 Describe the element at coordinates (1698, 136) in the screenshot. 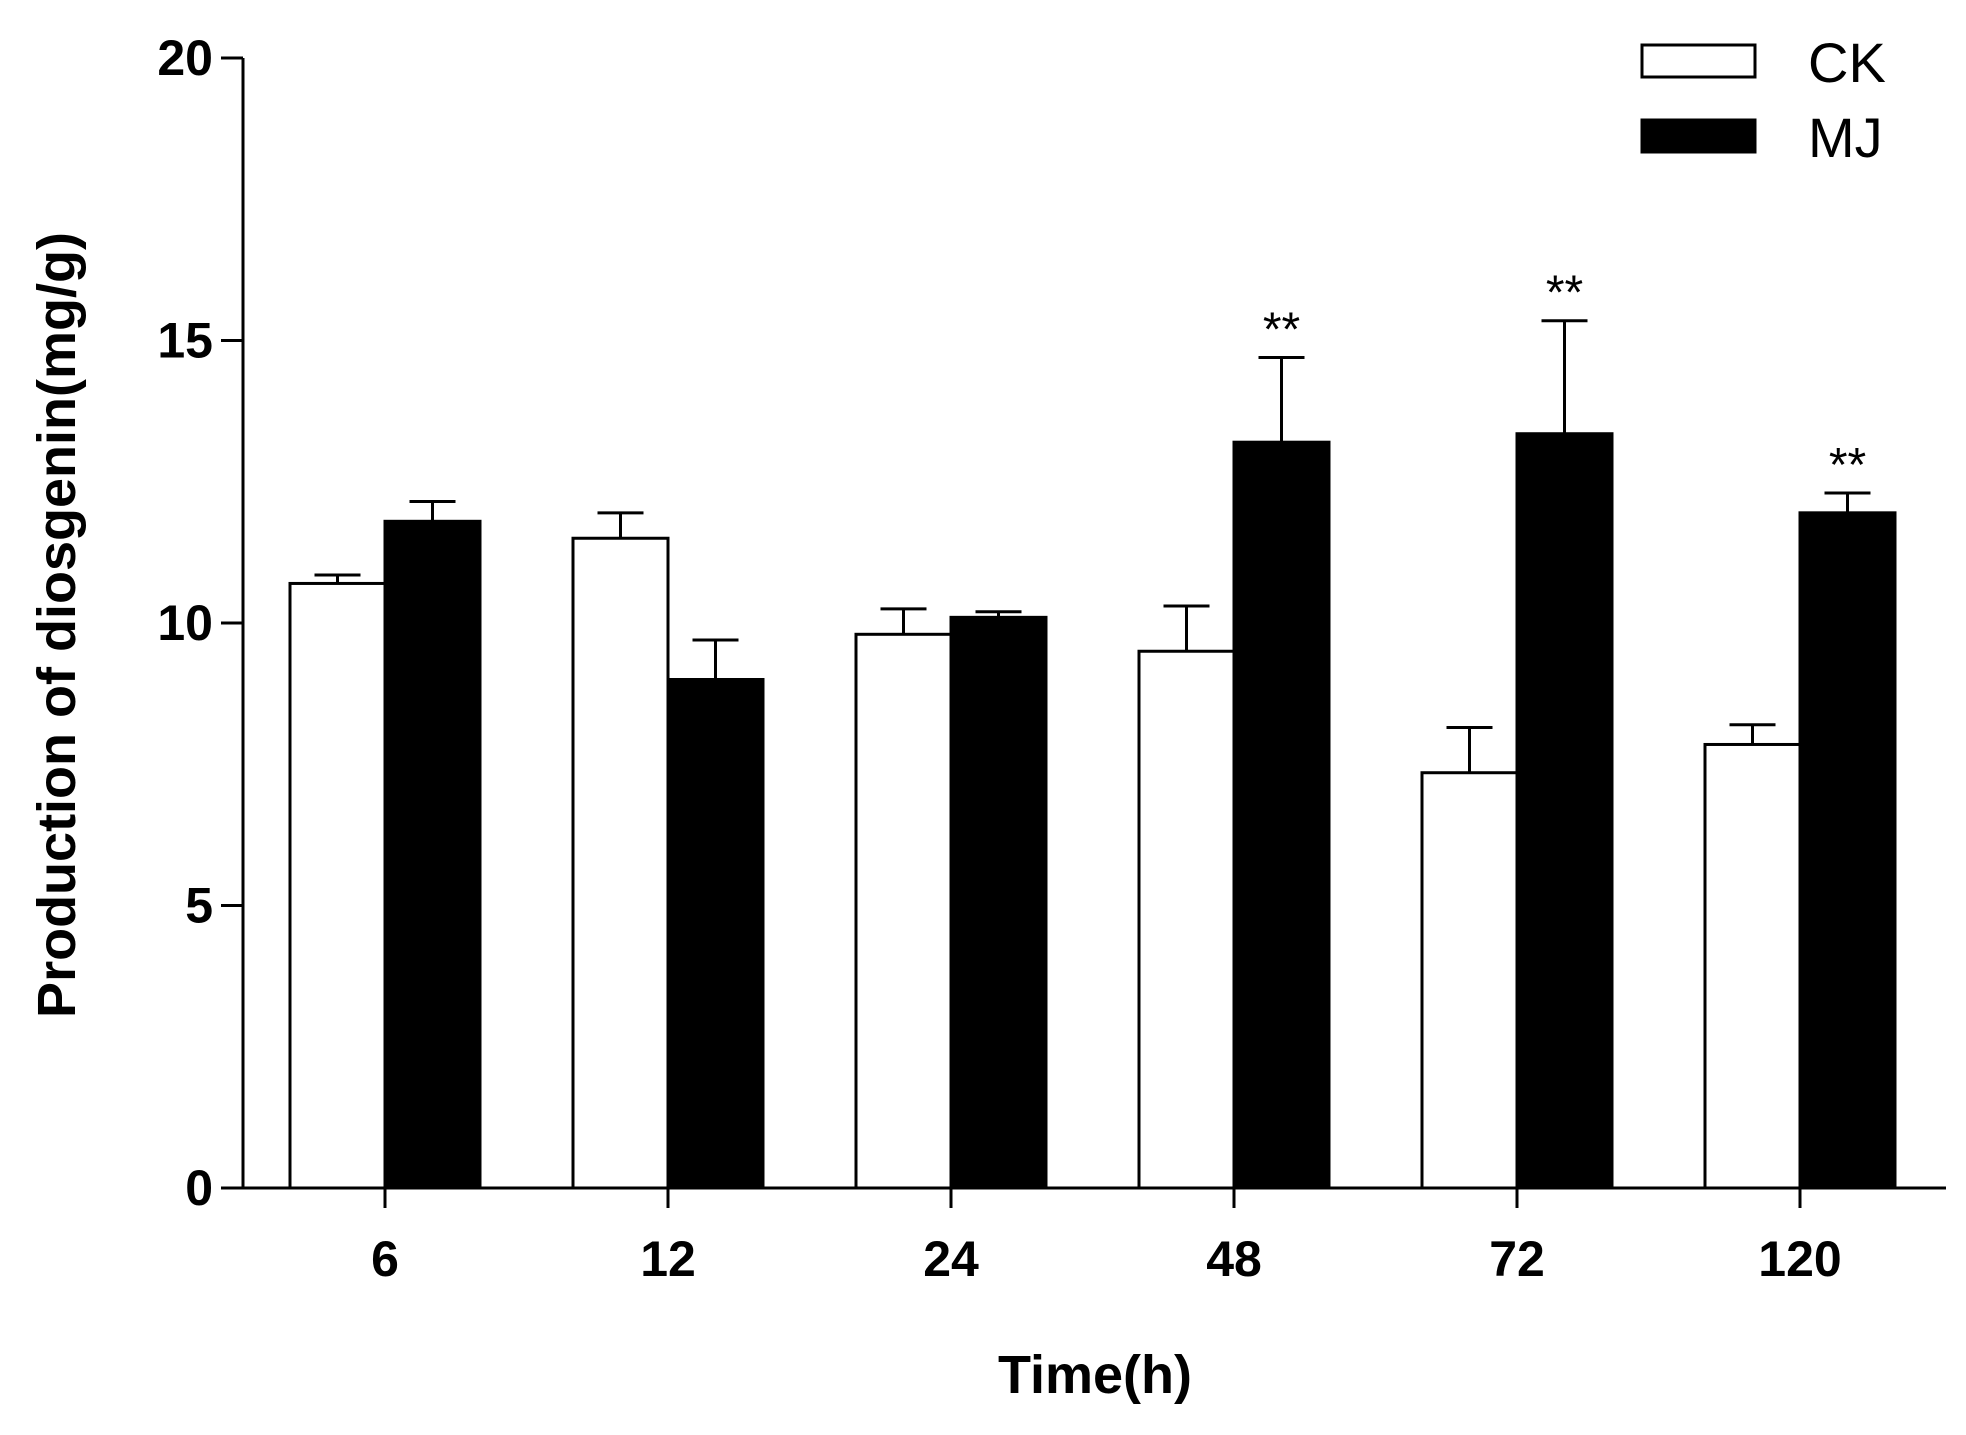

I see `legend-swatch-mj` at that location.